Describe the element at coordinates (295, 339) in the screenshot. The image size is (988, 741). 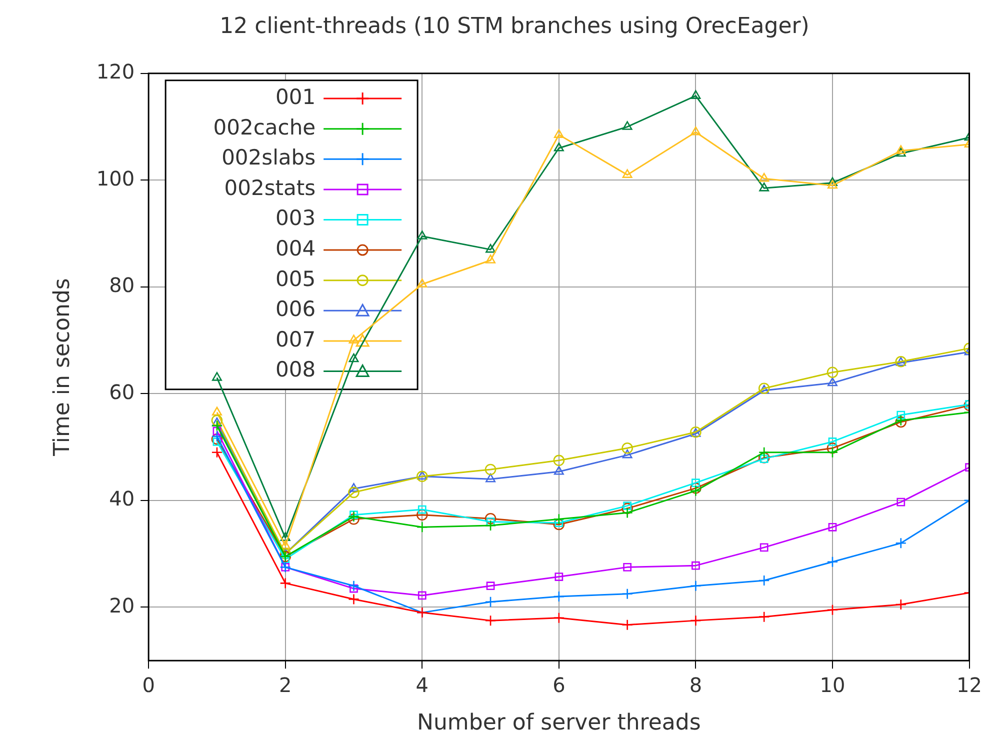
I see `legend-label: 007` at that location.